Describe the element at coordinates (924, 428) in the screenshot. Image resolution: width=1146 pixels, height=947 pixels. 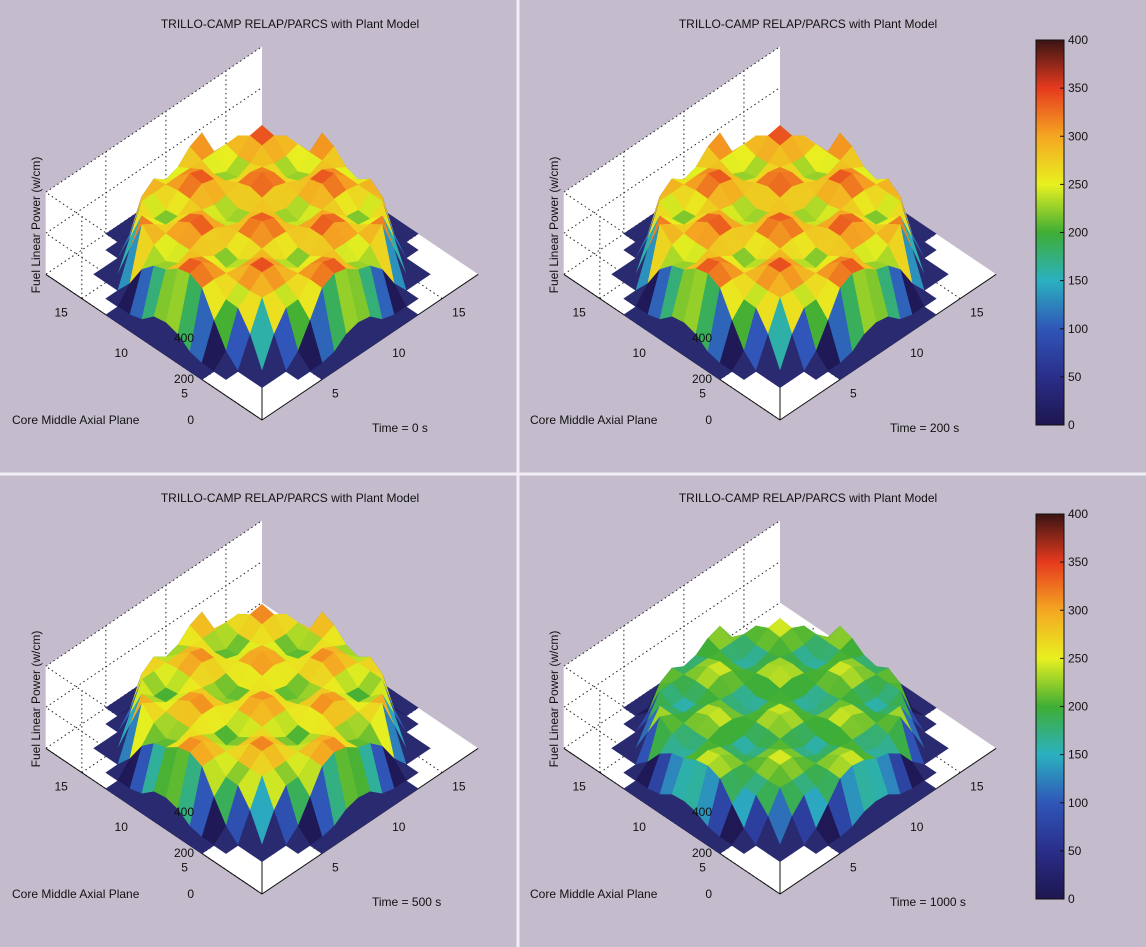
I see `time-label: Time = 200 s` at that location.